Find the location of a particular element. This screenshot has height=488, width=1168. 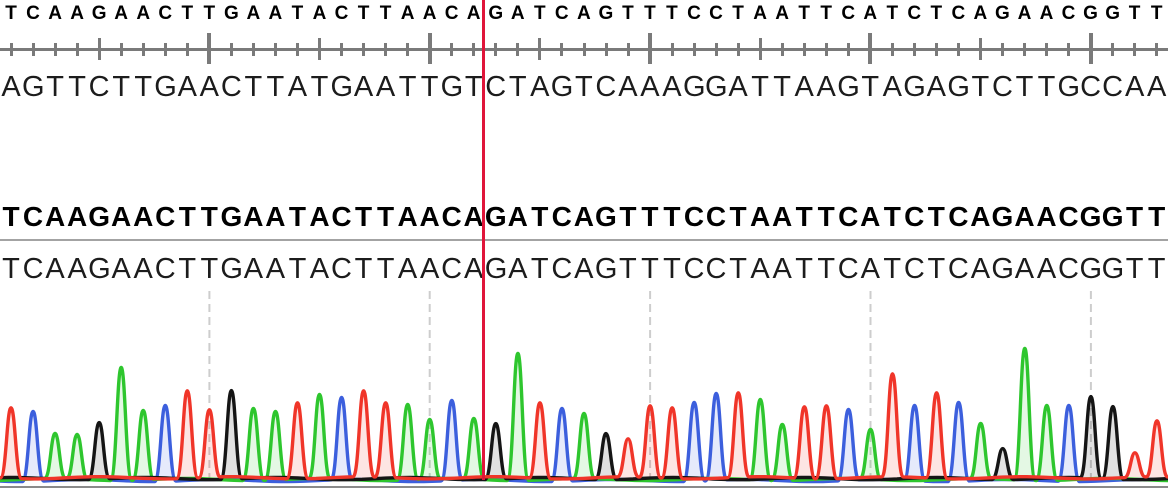

ruler-medium-tick is located at coordinates (981, 49).